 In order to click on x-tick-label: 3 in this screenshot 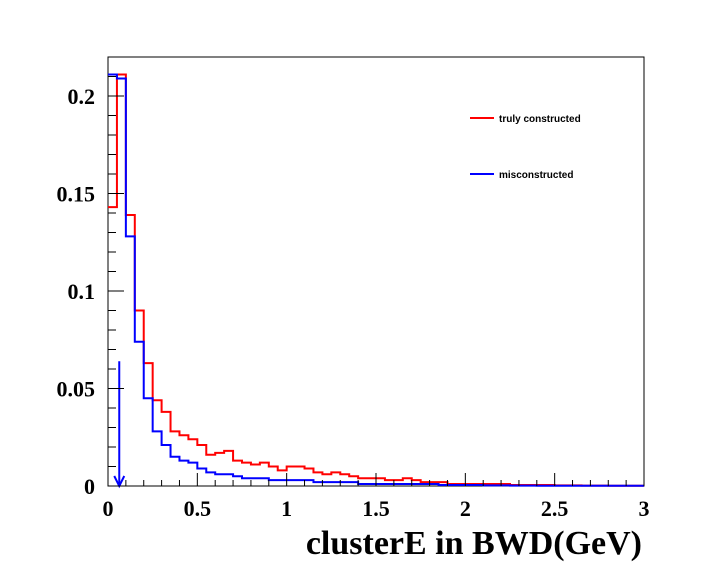, I will do `click(644, 508)`.